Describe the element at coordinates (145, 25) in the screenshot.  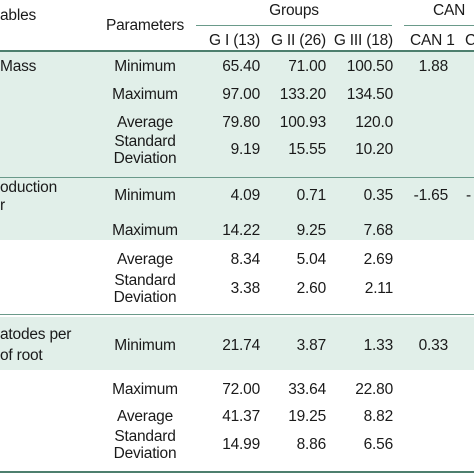
I see `header-parameters: Parameters` at that location.